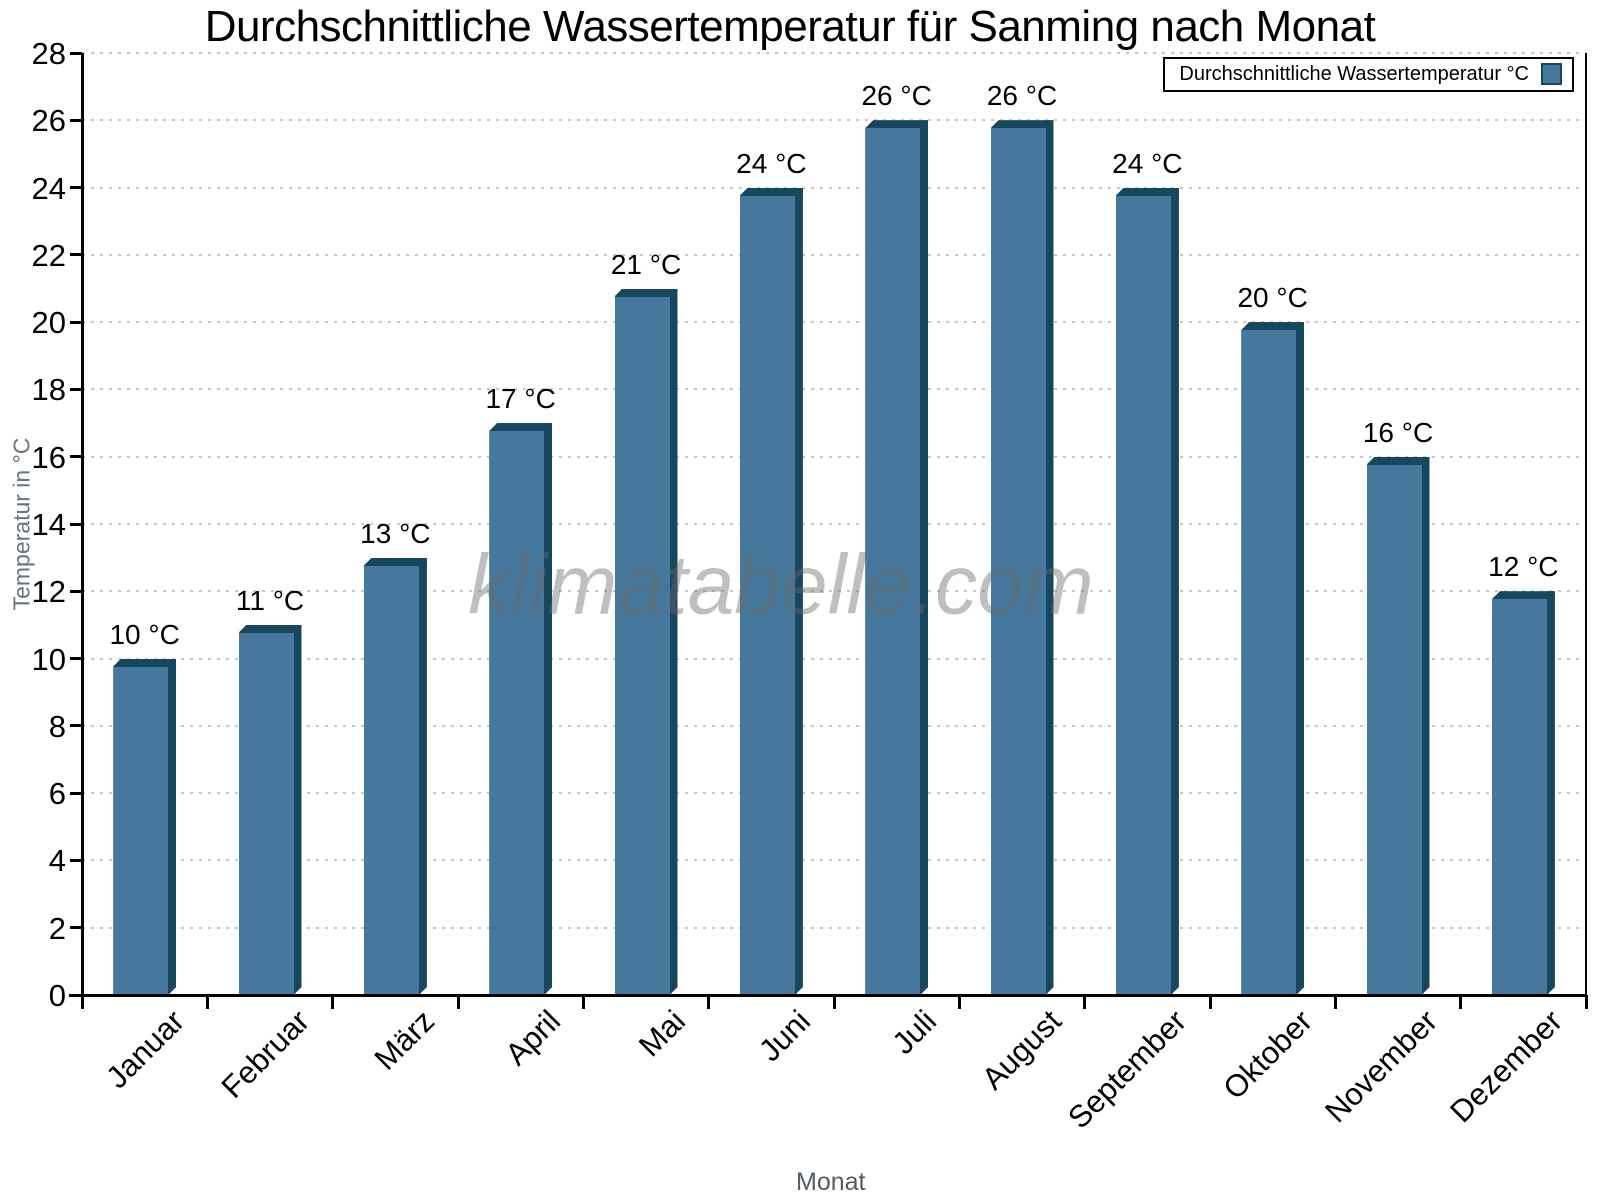 The width and height of the screenshot is (1600, 1200). What do you see at coordinates (48, 390) in the screenshot?
I see `y-tick-label: 18` at bounding box center [48, 390].